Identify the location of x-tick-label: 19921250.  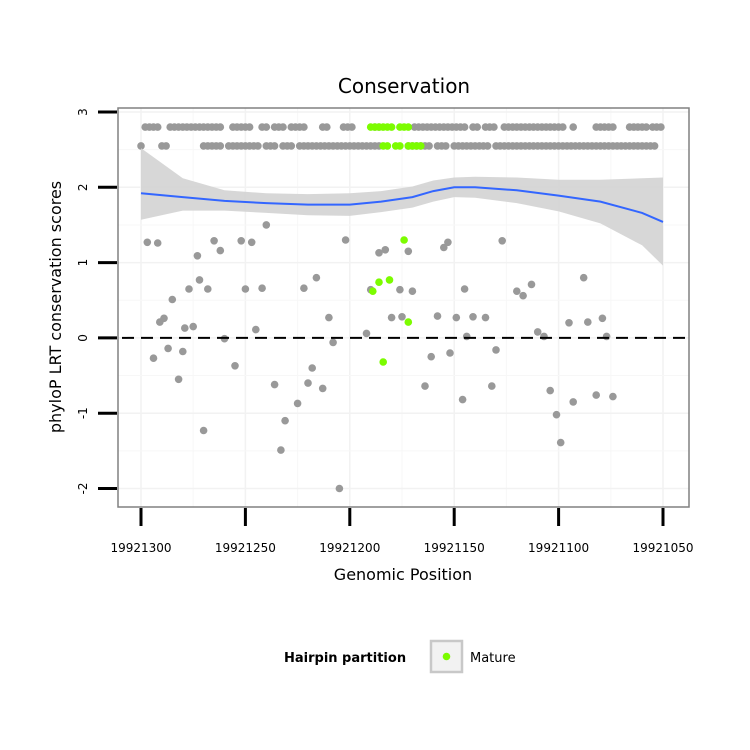
(245, 548).